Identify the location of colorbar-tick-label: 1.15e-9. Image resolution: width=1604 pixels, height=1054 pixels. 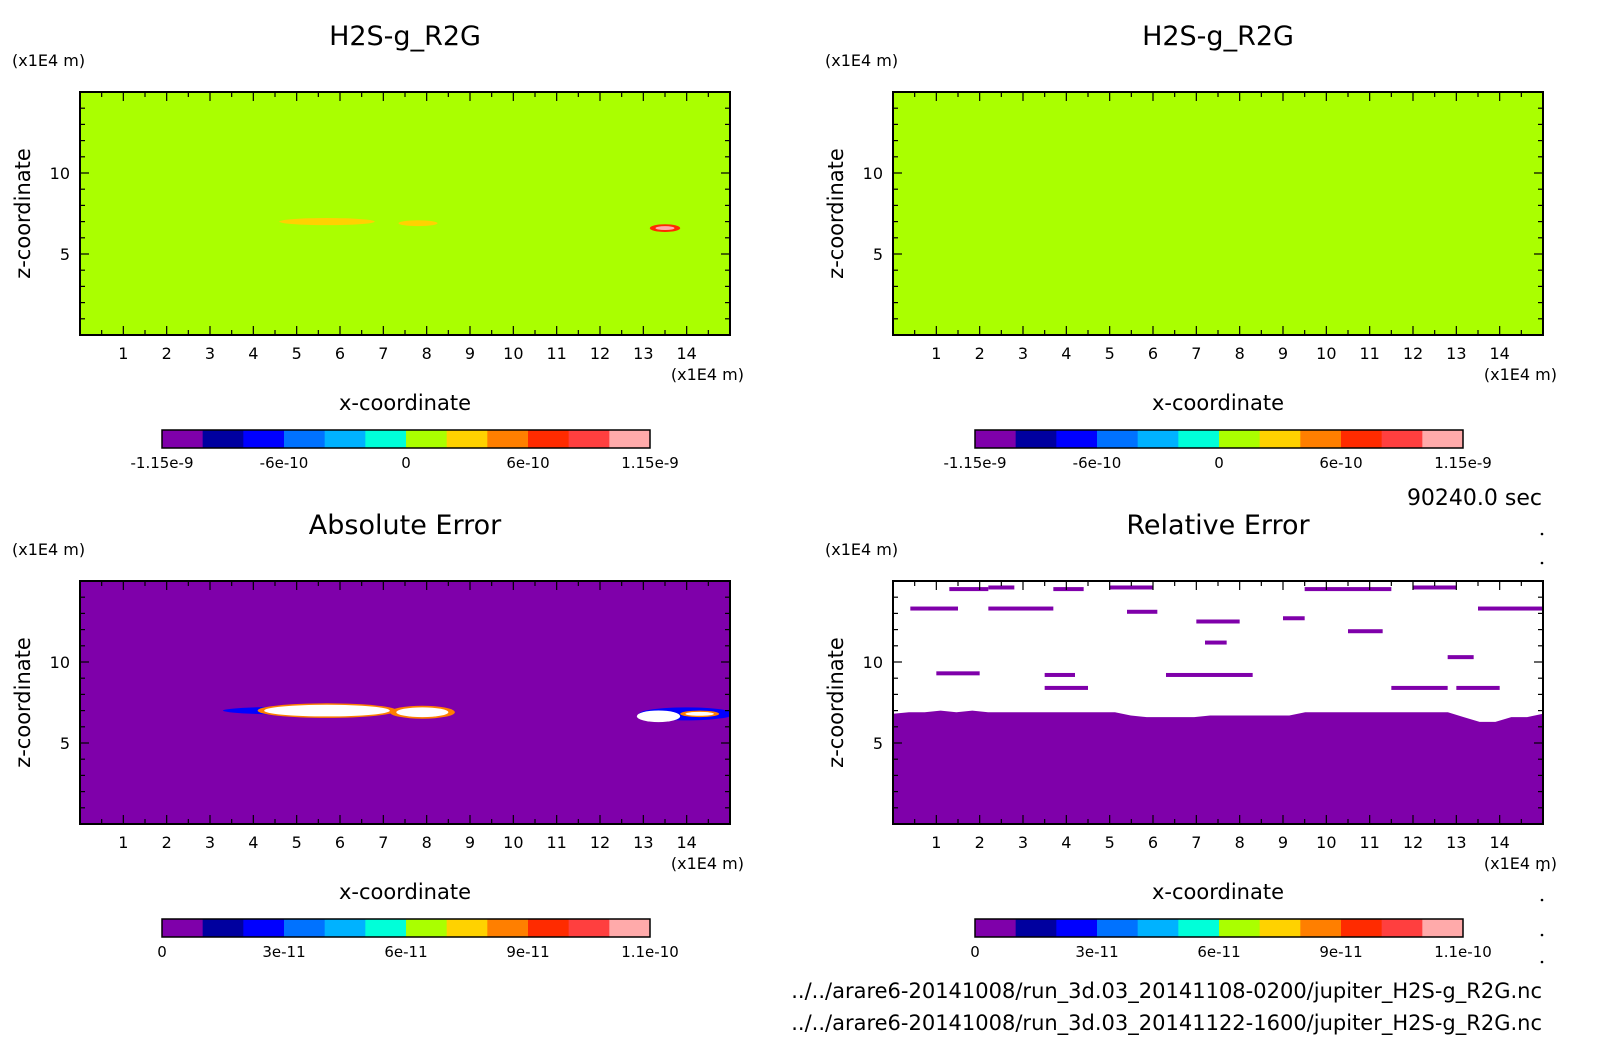
(1463, 463).